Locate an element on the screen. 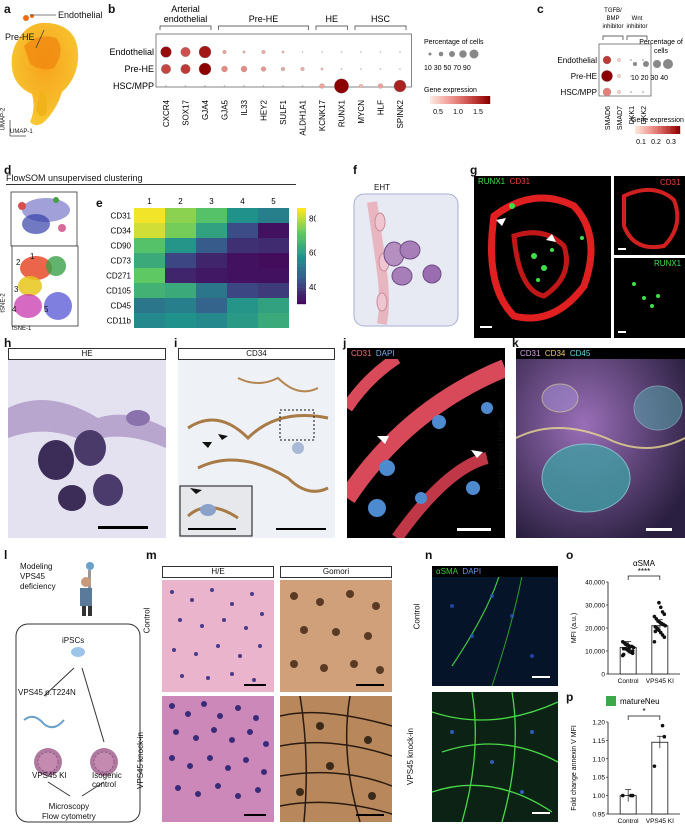  isogenic-label: Isogenic control is located at coordinates (107, 780).